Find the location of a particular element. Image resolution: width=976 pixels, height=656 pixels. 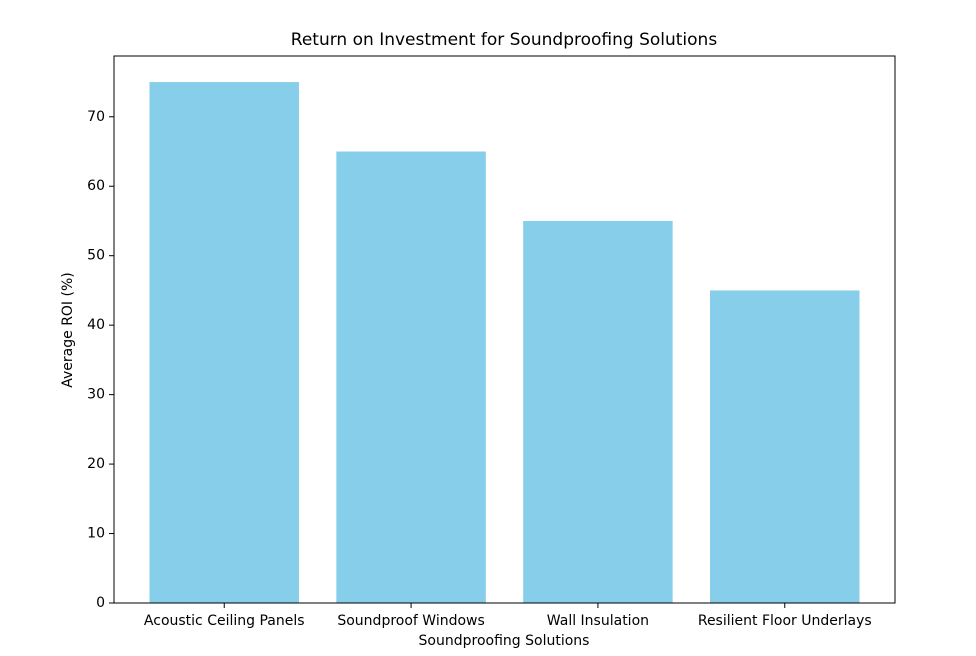

y-tick-label: 60 is located at coordinates (96, 186).